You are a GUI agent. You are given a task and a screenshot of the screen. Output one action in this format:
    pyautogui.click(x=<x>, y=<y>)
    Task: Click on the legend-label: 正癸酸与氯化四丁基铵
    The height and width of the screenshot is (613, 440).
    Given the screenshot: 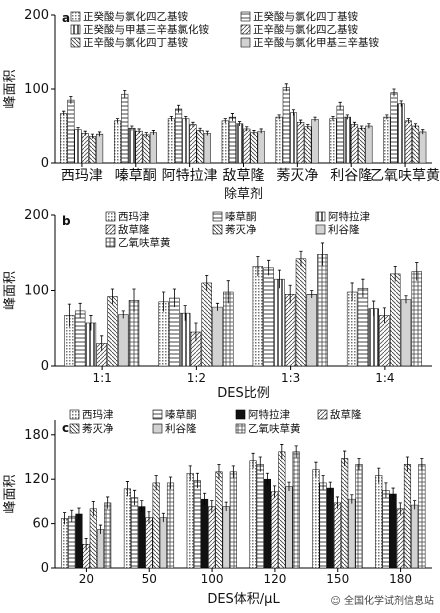 What is the action you would take?
    pyautogui.click(x=305, y=16)
    